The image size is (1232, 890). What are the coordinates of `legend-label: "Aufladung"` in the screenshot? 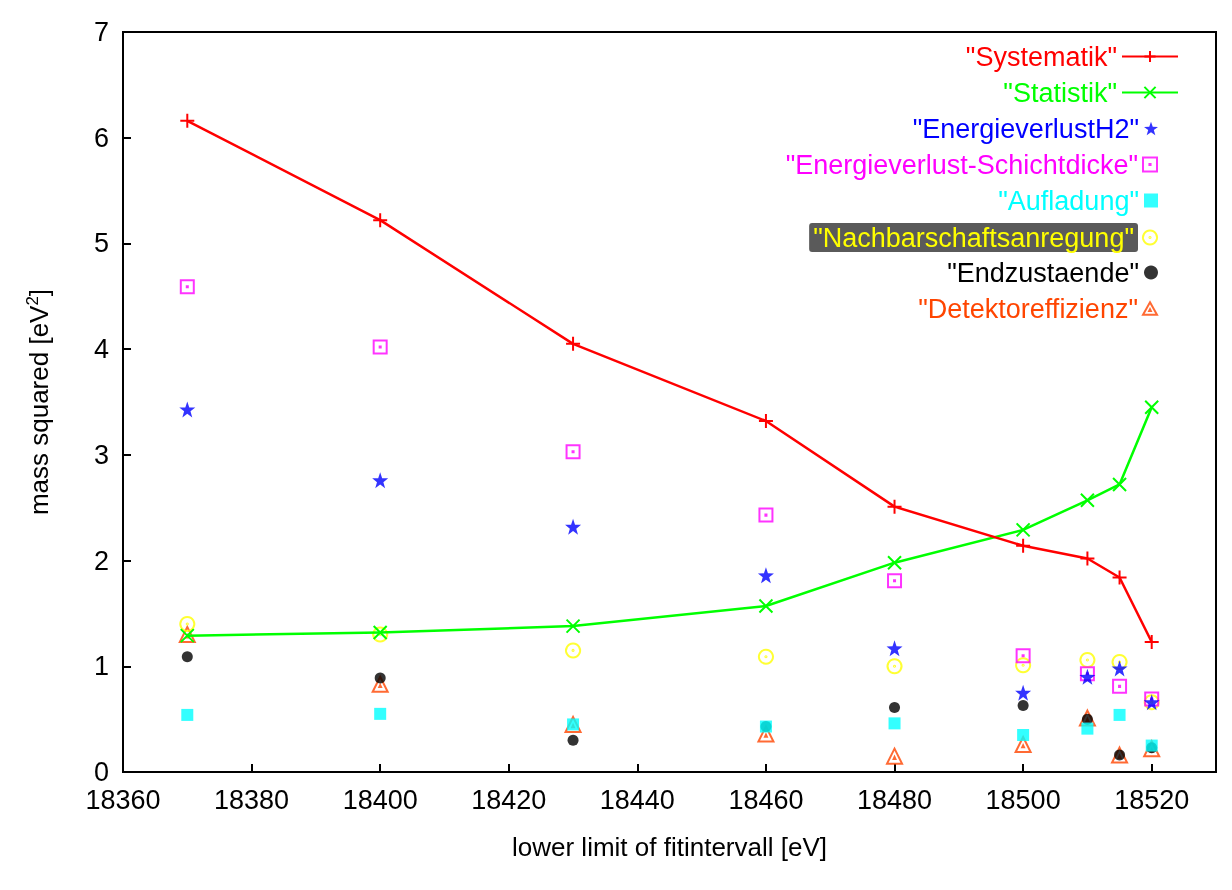 It's located at (1068, 200).